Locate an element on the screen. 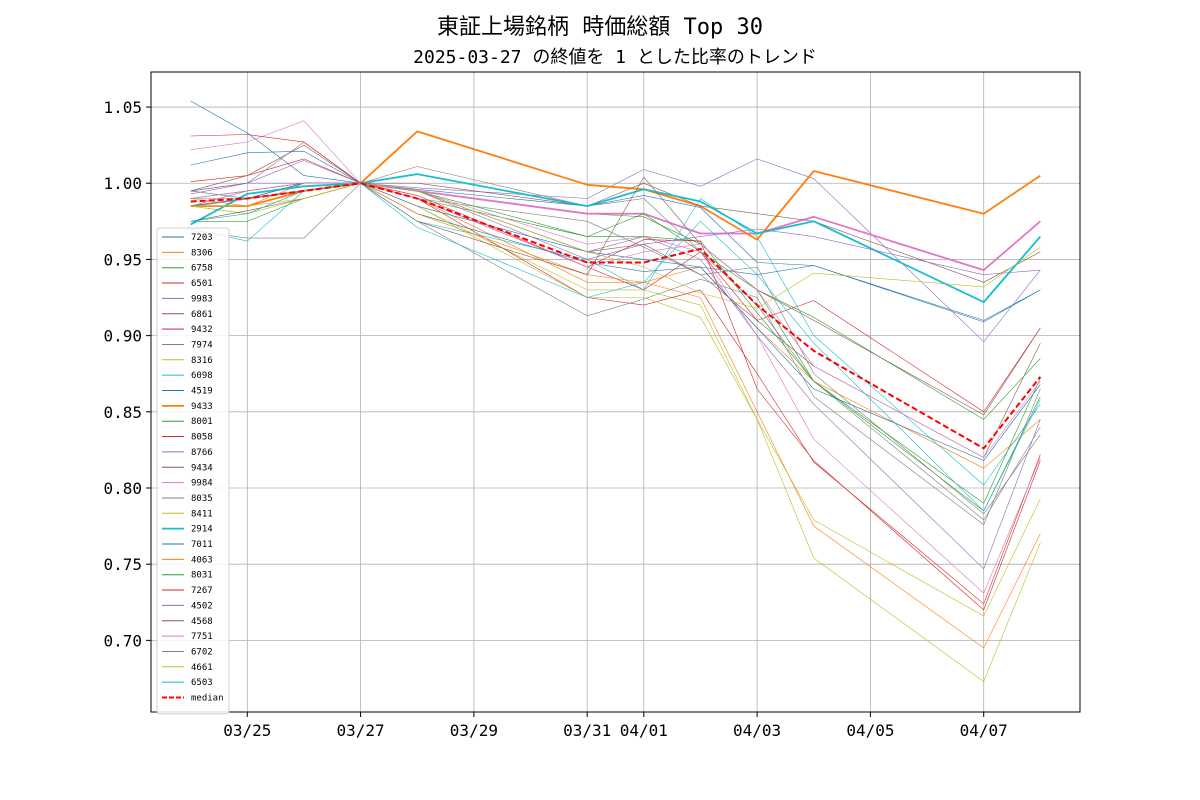 The height and width of the screenshot is (800, 1200). y-tick-label: 1.00 is located at coordinates (122, 183).